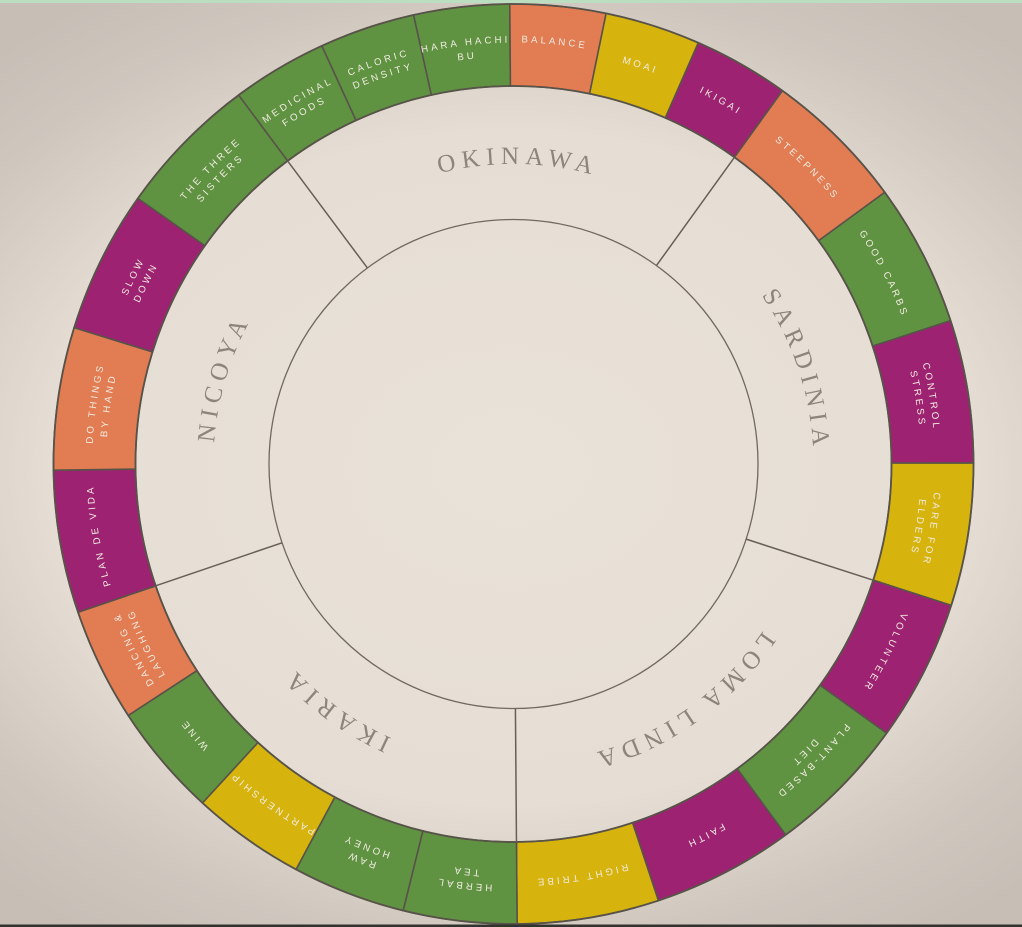 The height and width of the screenshot is (927, 1022). I want to click on svg-text: BU, so click(467, 56).